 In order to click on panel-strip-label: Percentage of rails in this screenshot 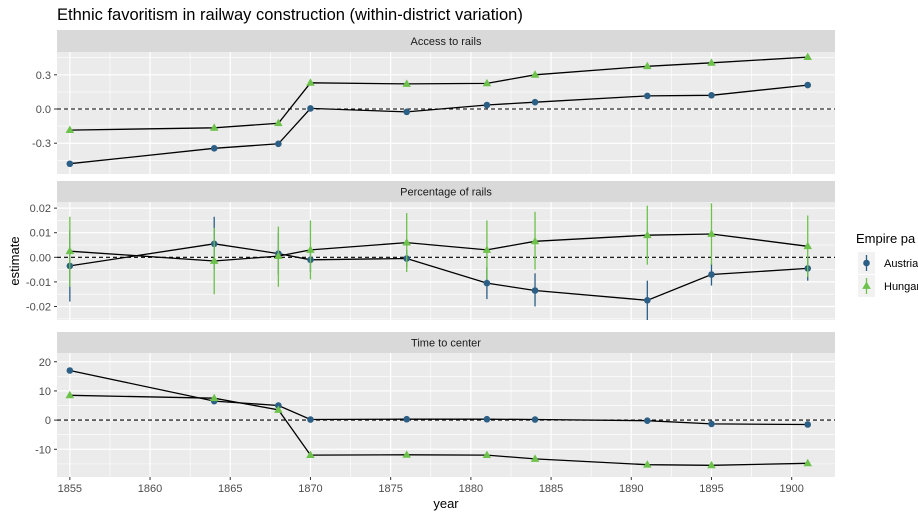, I will do `click(446, 193)`.